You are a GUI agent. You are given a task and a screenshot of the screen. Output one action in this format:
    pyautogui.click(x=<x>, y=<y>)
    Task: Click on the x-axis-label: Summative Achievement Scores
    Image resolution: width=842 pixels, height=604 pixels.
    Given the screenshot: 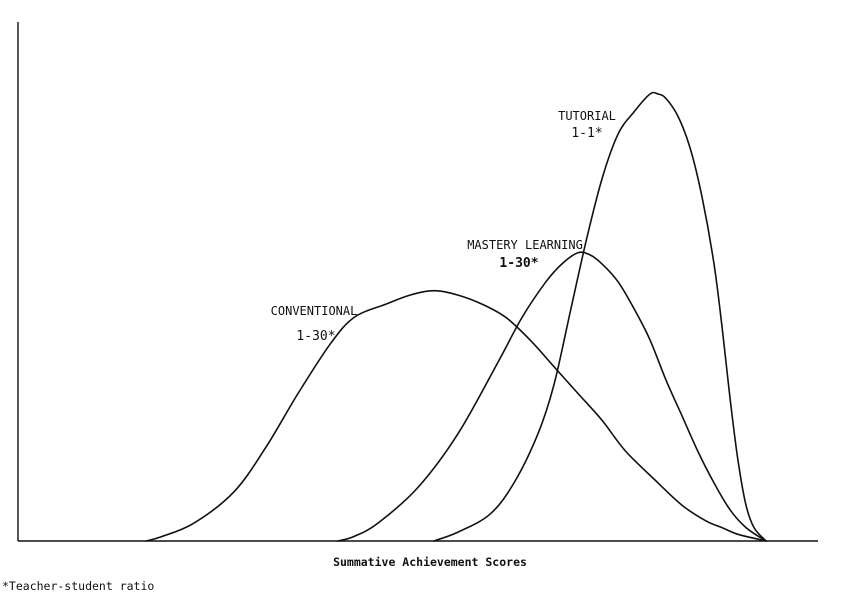 What is the action you would take?
    pyautogui.click(x=430, y=562)
    